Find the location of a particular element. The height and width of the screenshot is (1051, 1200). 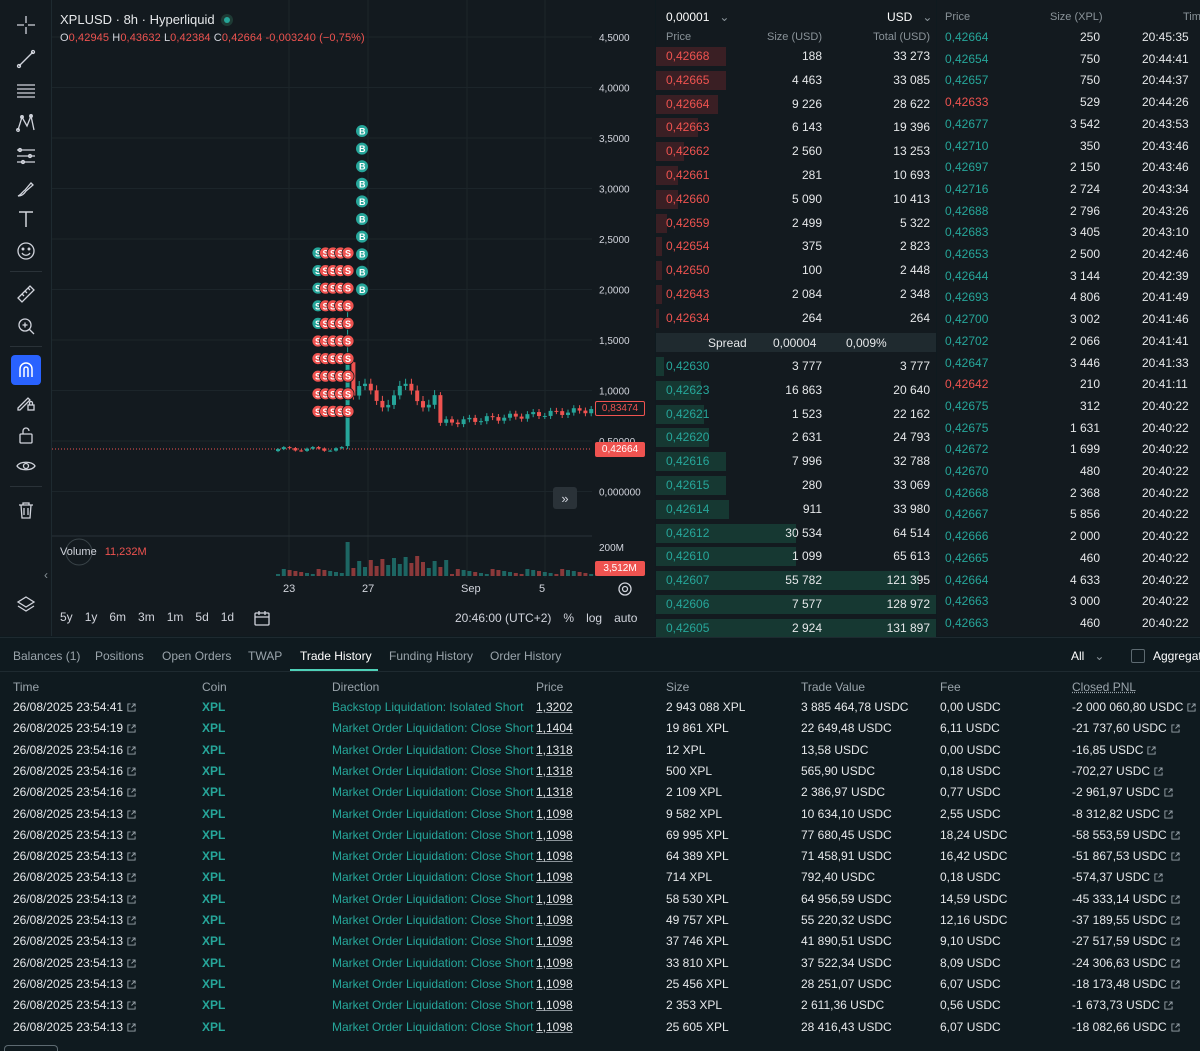

calendar-icon is located at coordinates (262, 619).